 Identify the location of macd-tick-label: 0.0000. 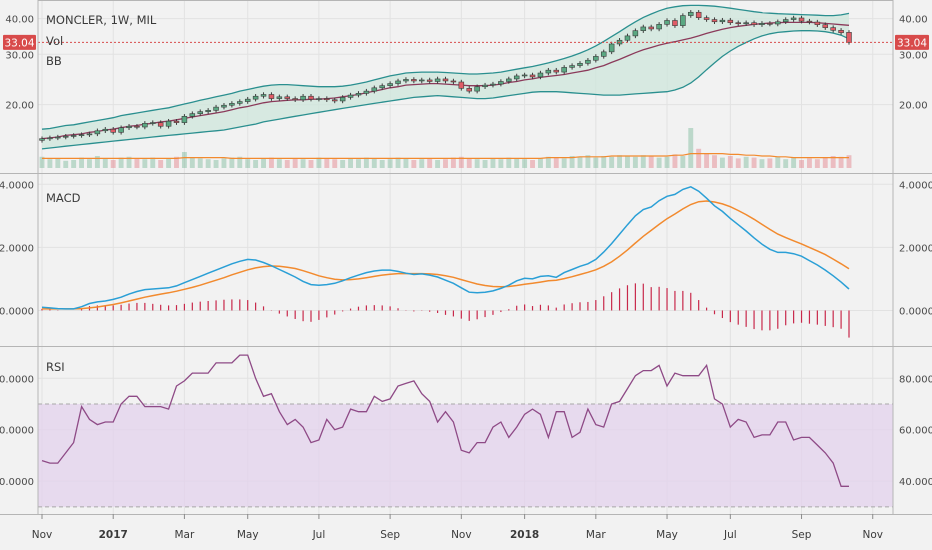
(17, 311).